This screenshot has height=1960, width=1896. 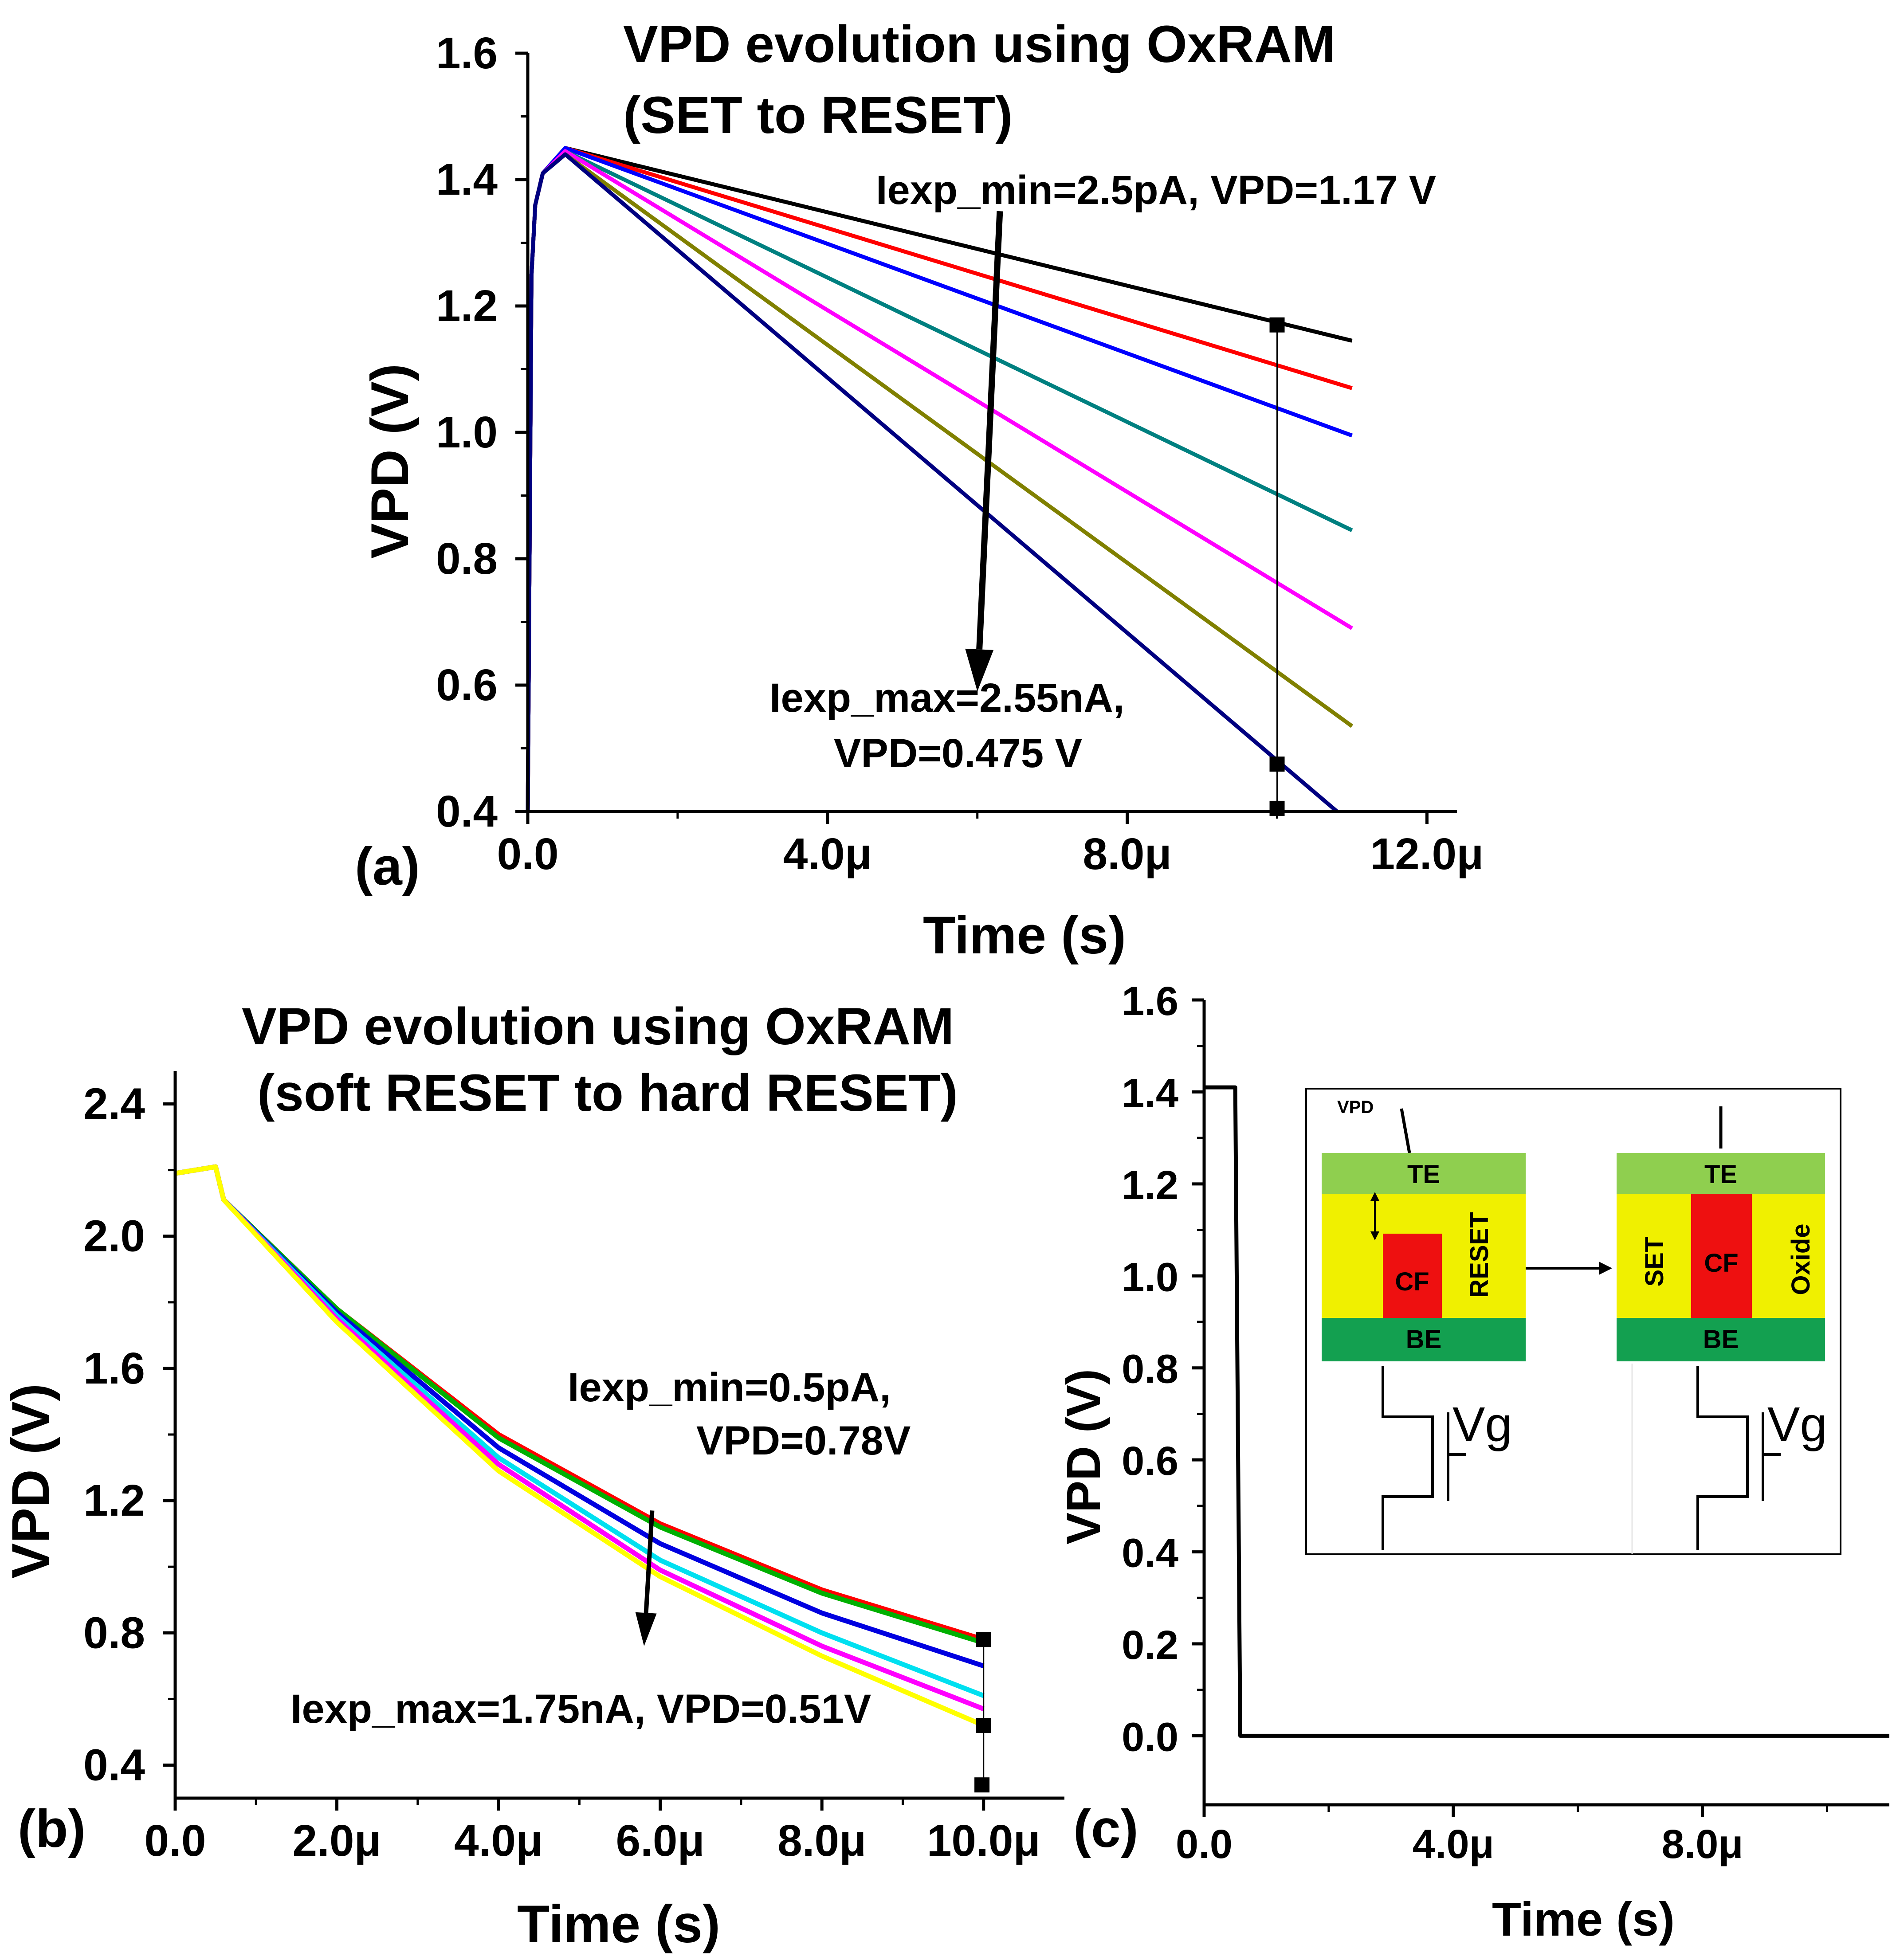 I want to click on x-tick-label: 12.0μ, so click(x=1427, y=854).